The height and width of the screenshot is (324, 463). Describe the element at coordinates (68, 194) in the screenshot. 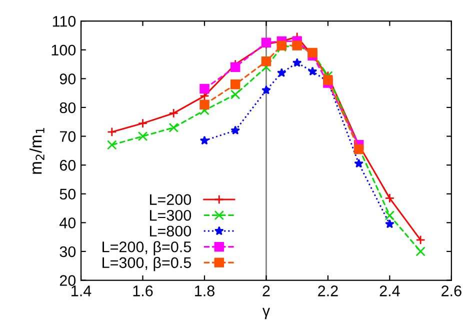

I see `y-tick-label: 50` at that location.